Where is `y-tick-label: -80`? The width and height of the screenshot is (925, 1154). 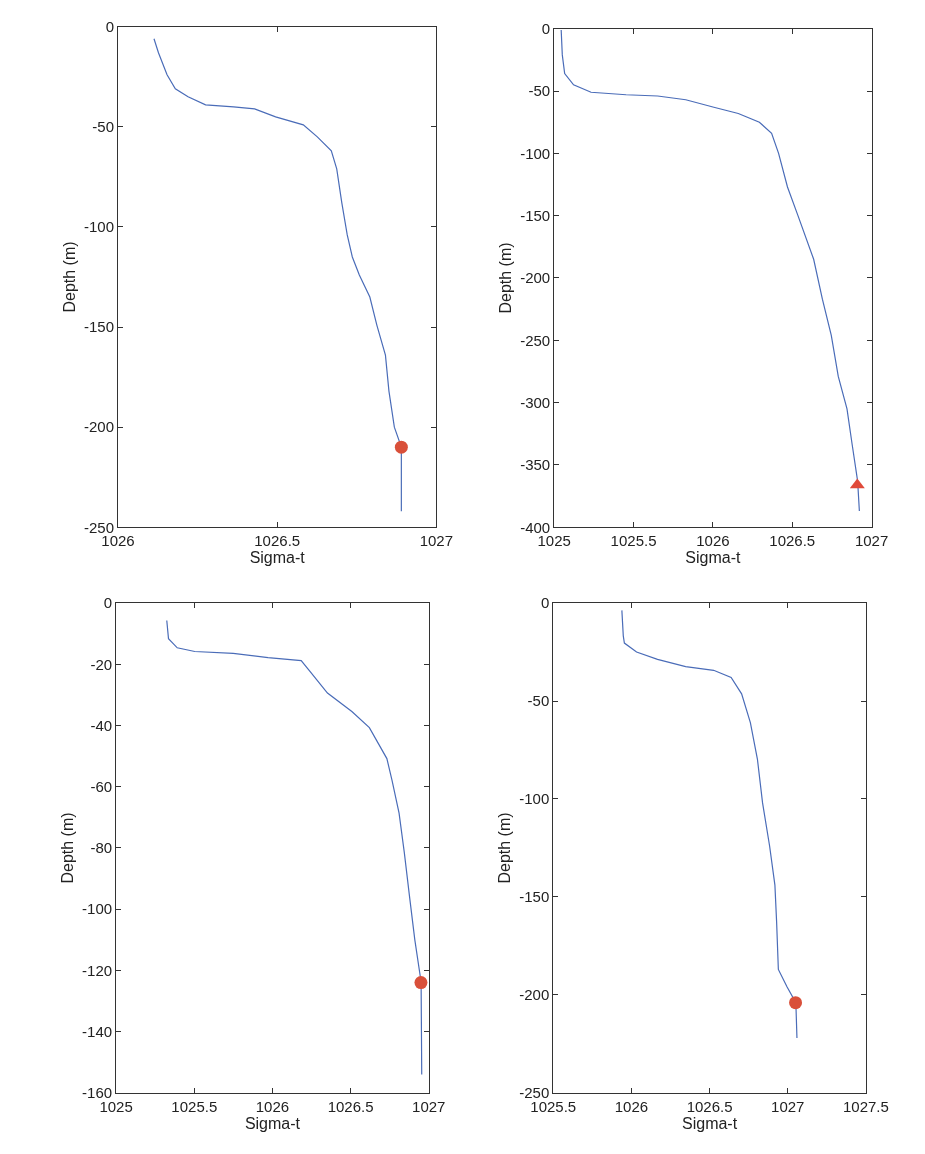
y-tick-label: -80 is located at coordinates (101, 848).